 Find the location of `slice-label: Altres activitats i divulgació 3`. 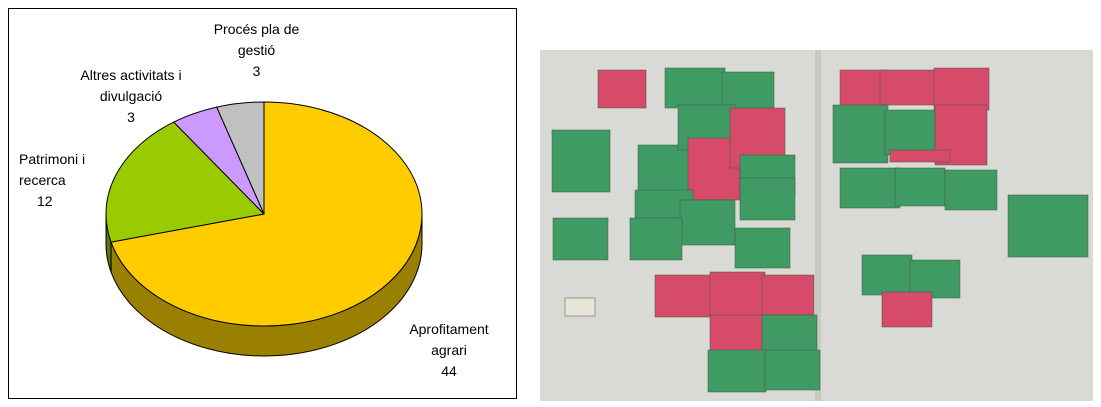

slice-label: Altres activitats i divulgació 3 is located at coordinates (131, 96).